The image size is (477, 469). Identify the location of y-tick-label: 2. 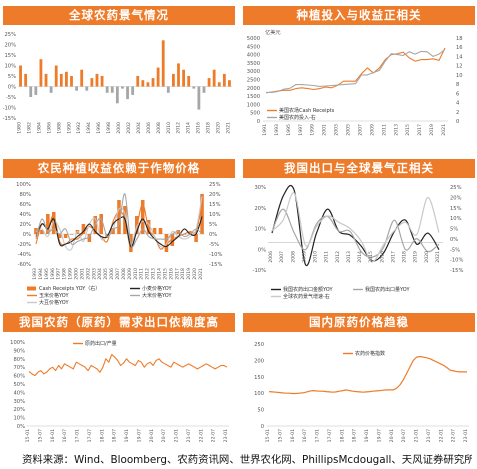
(457, 113).